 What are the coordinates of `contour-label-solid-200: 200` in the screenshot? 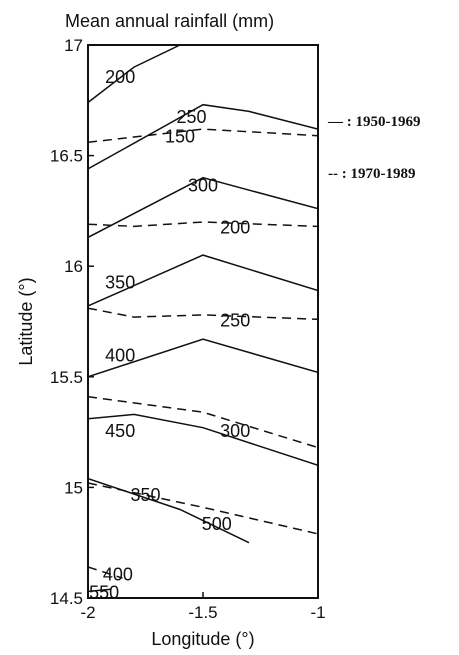 It's located at (120, 77).